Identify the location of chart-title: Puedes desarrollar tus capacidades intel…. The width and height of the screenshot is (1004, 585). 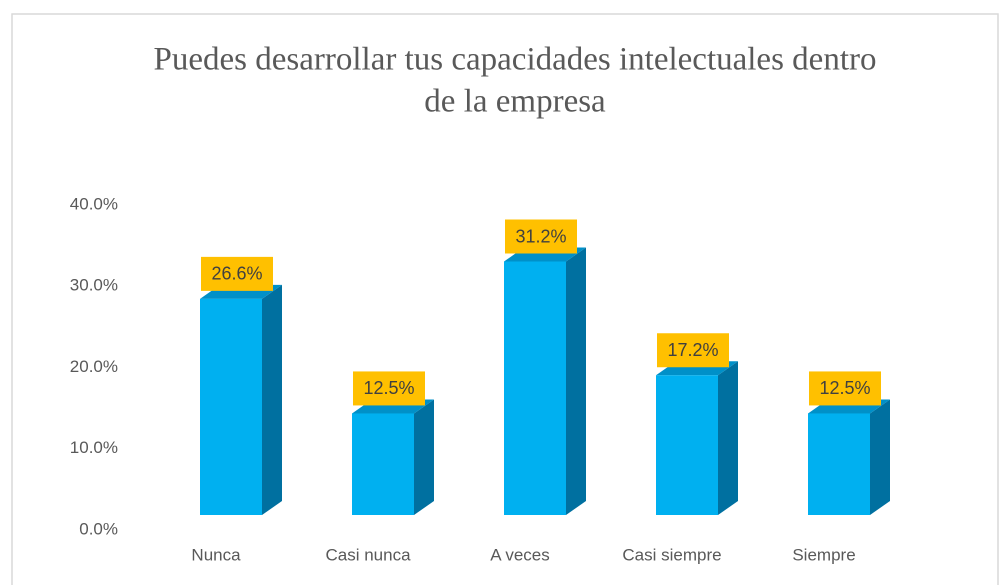
(515, 60).